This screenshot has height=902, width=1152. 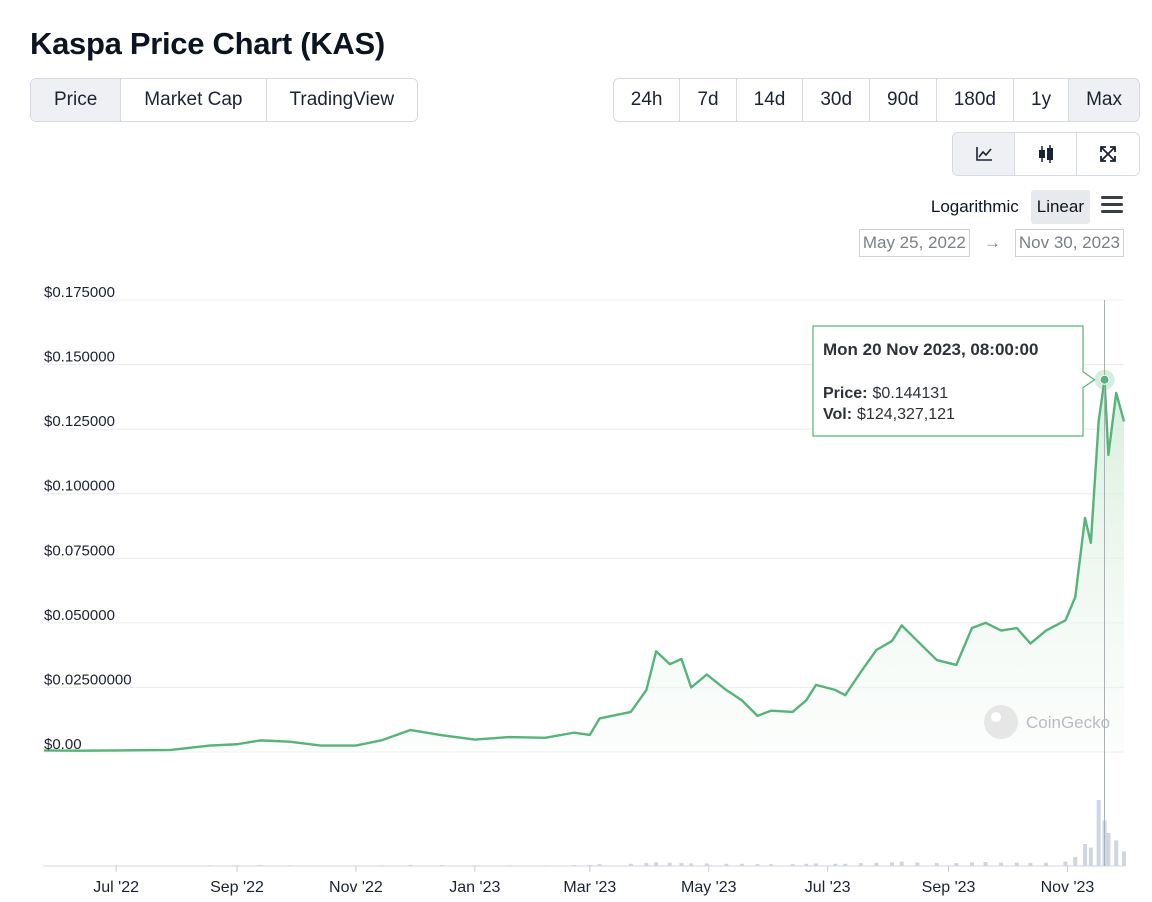 I want to click on range-button: 24h, so click(x=647, y=100).